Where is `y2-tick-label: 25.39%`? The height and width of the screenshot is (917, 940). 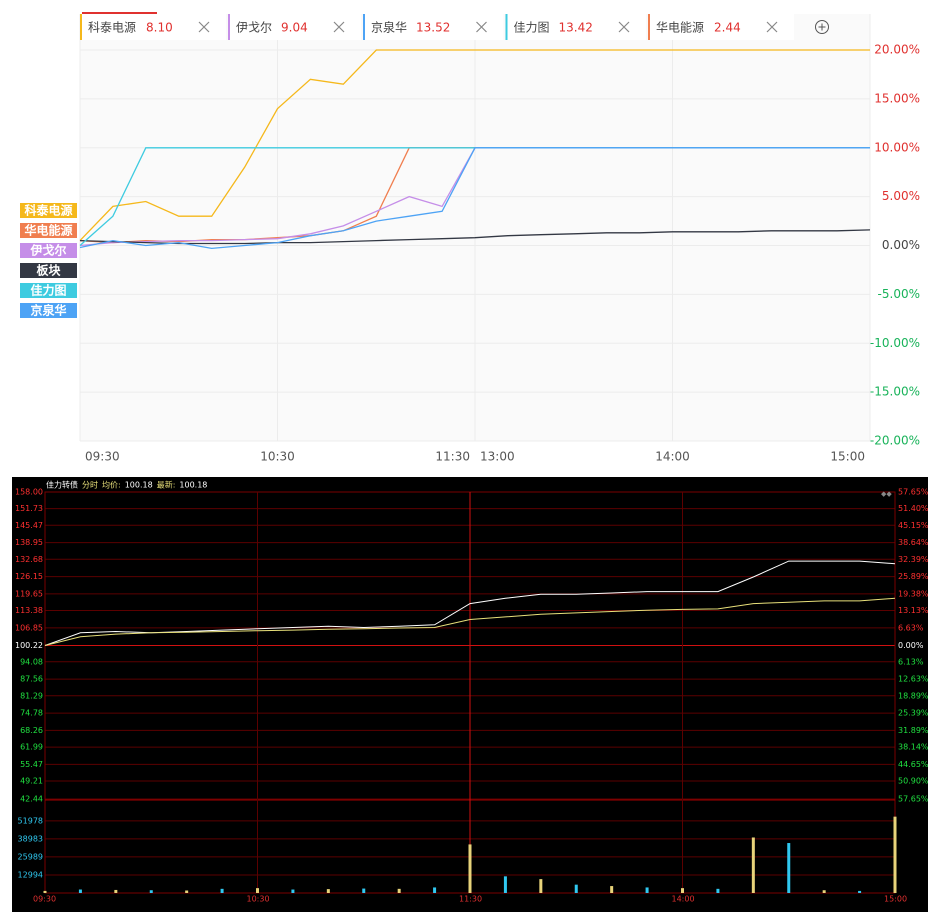
y2-tick-label: 25.39% is located at coordinates (913, 713).